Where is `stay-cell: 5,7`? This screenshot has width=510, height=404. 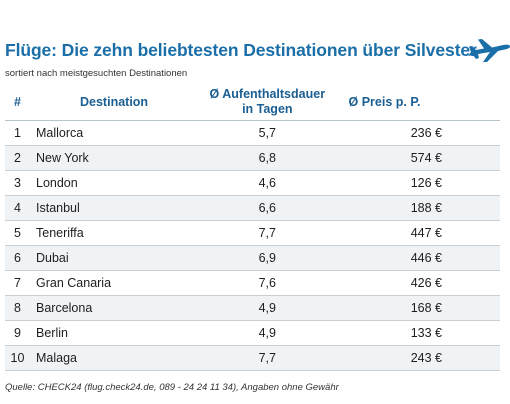 stay-cell: 5,7 is located at coordinates (267, 133).